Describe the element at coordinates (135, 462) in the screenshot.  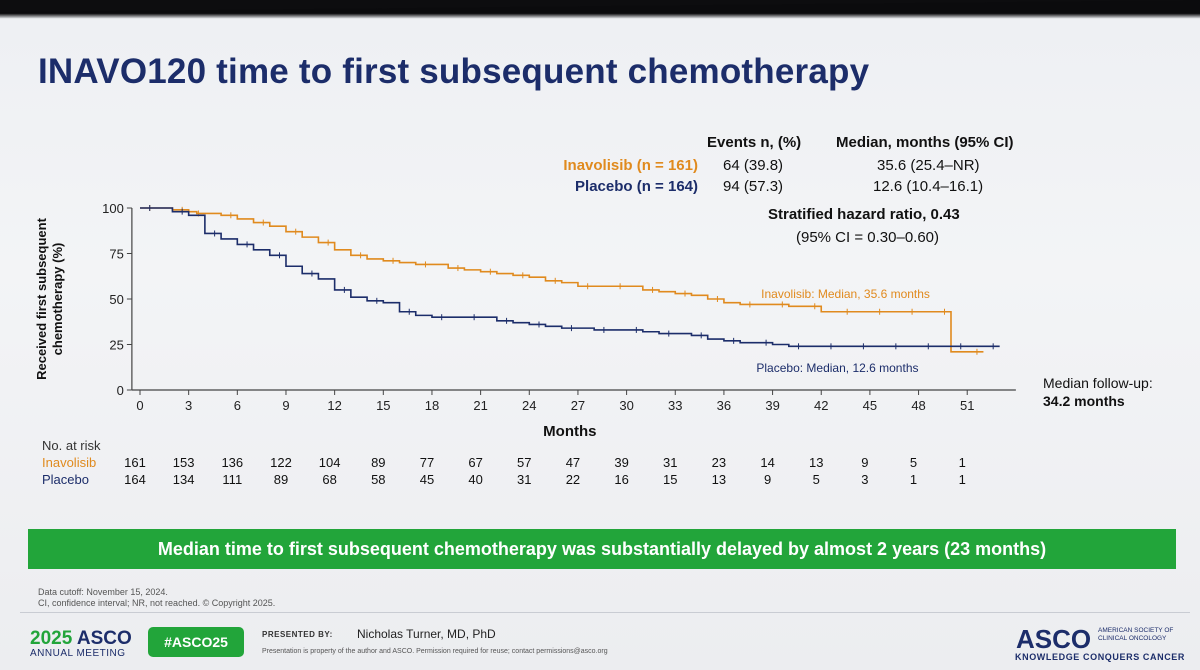
I see `at-risk-inavolisib-value: 161` at that location.